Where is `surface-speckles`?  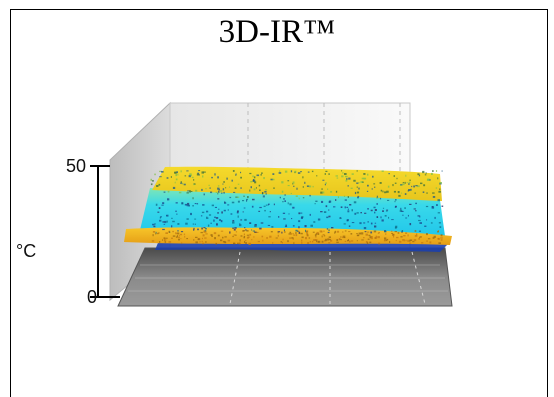
surface-speckles is located at coordinates (297, 207).